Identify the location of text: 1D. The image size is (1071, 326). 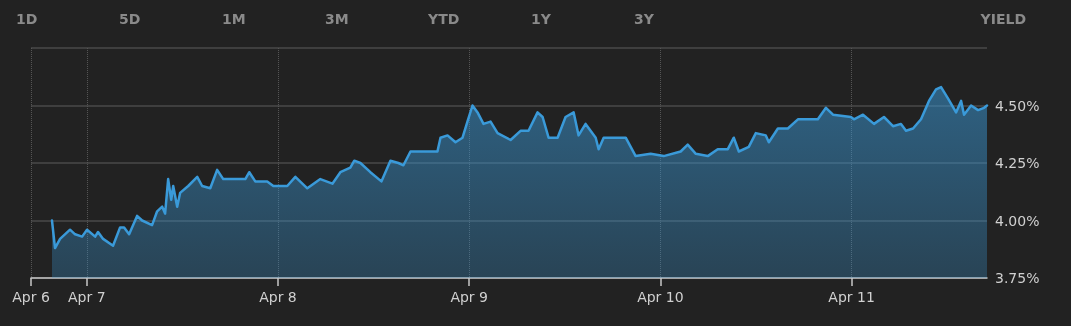
(27, 19).